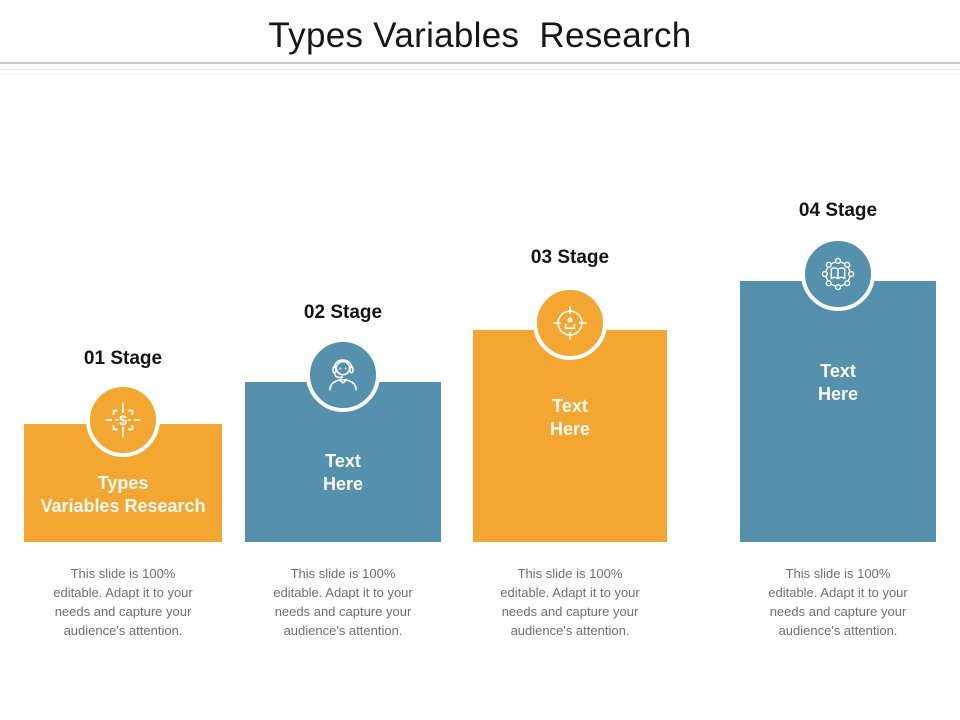  Describe the element at coordinates (343, 312) in the screenshot. I see `stage-02-label: 02 Stage` at that location.